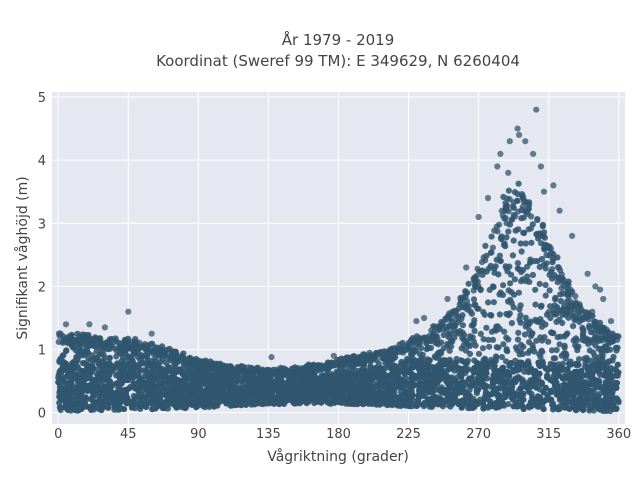  I want to click on chart-title-line-1: År 1979 - 2019, so click(338, 39).